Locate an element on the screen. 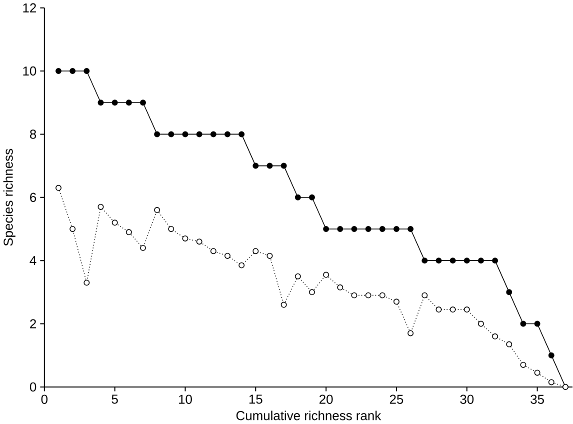 This screenshot has height=424, width=573. x-tick-label: 20 is located at coordinates (326, 399).